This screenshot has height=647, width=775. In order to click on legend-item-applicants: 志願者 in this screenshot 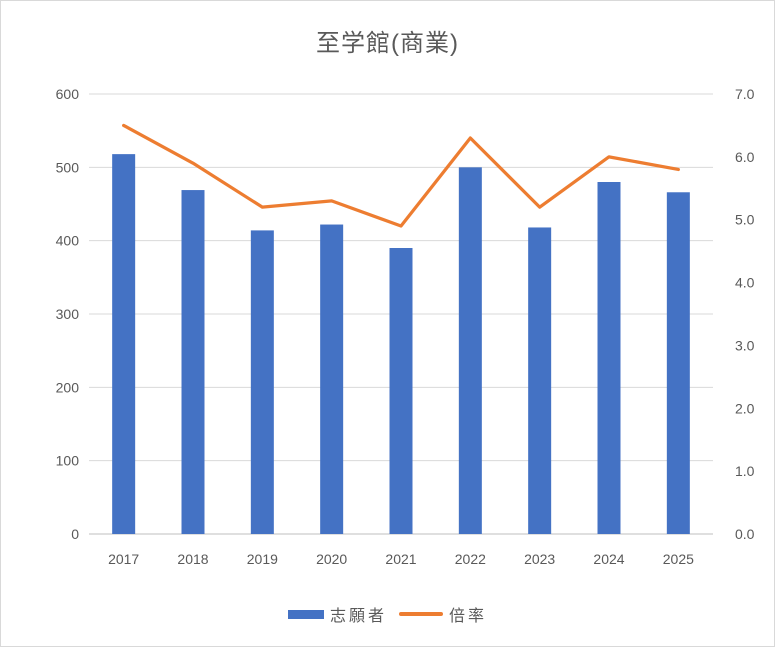, I will do `click(337, 614)`.